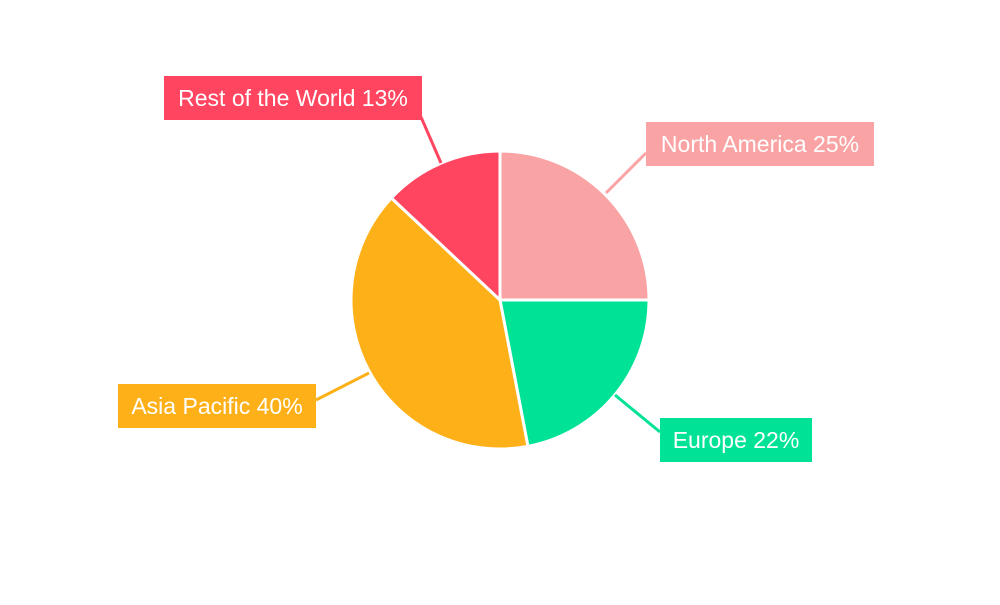  What do you see at coordinates (445, 226) in the screenshot?
I see `pie-slice-rest-of-the-world` at bounding box center [445, 226].